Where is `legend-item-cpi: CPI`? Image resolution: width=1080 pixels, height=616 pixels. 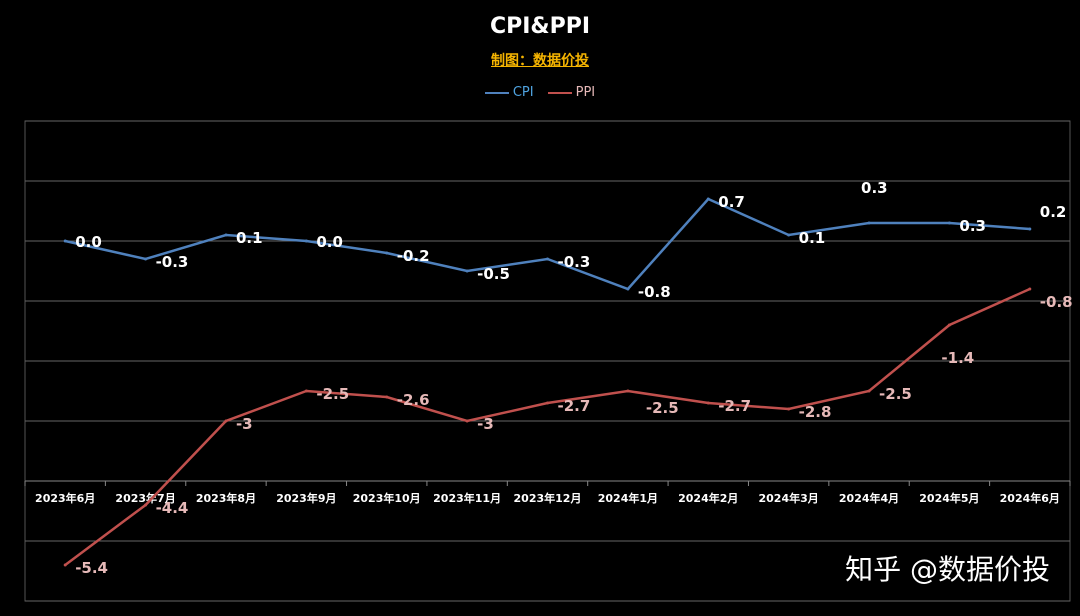
legend-item-cpi: CPI is located at coordinates (509, 92).